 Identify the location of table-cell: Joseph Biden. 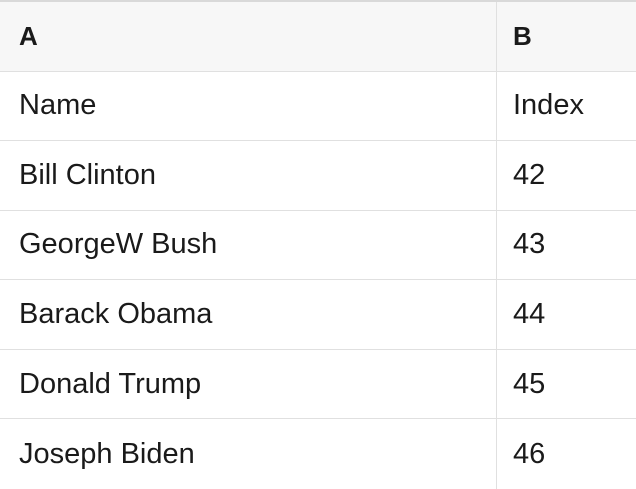
(248, 454).